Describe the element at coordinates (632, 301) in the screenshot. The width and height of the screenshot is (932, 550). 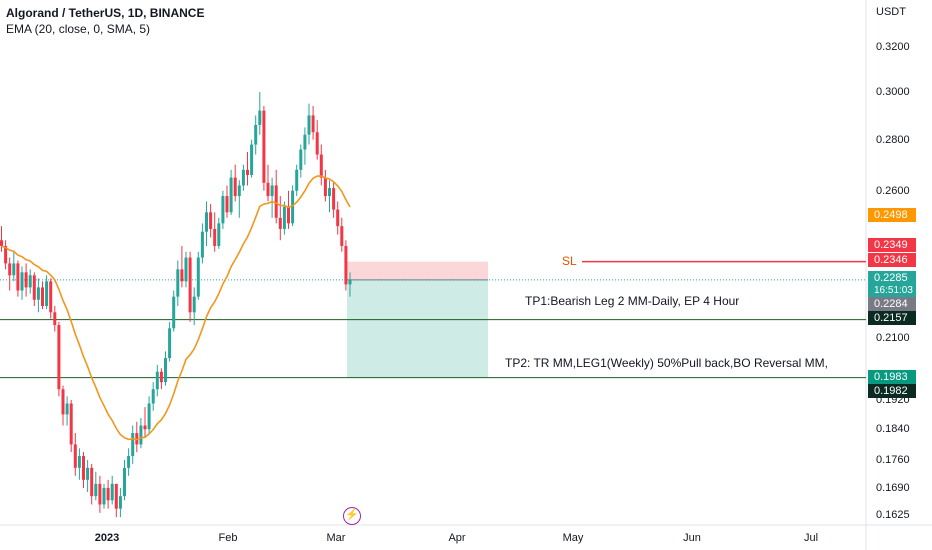
I see `tp1-annotation: TP1:Bearish Leg 2 MM-Daily, EP 4 Hour` at that location.